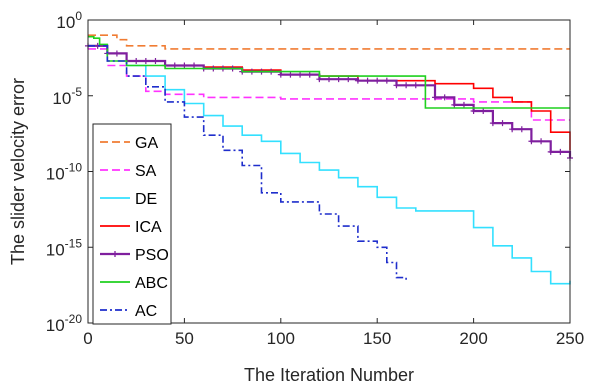  What do you see at coordinates (18, 171) in the screenshot?
I see `y-axis-title: The slider velocity error` at bounding box center [18, 171].